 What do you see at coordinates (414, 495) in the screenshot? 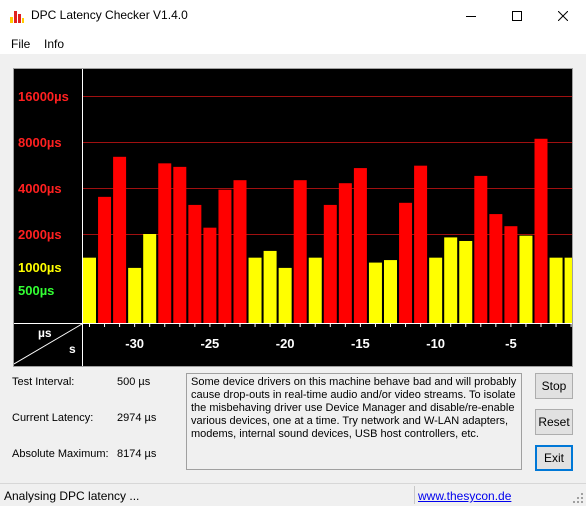
I see `status-divider` at bounding box center [414, 495].